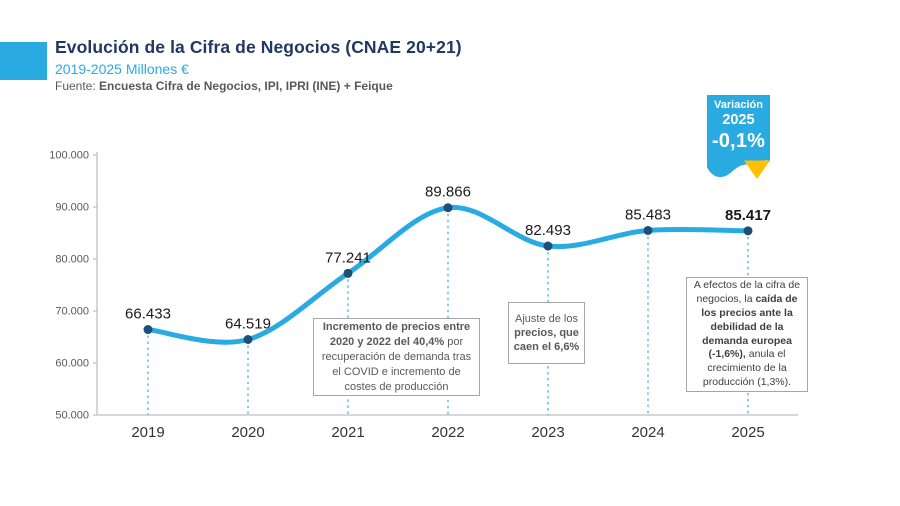 Image resolution: width=900 pixels, height=506 pixels. Describe the element at coordinates (547, 432) in the screenshot. I see `x-axis-label: 2023` at that location.